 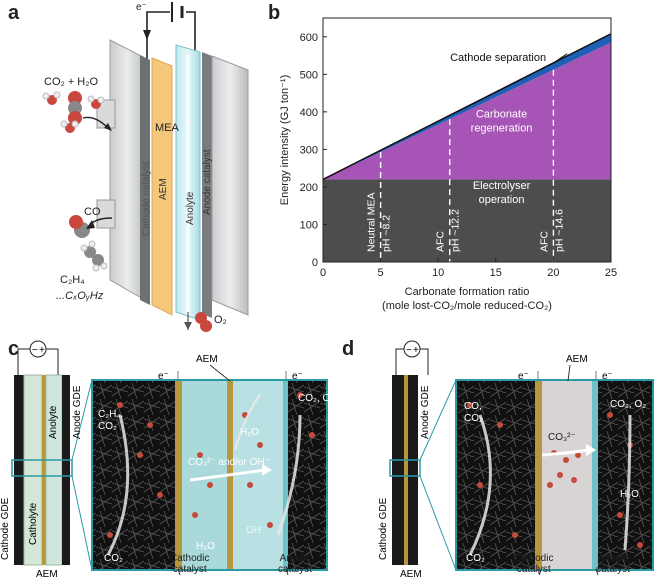 What do you see at coordinates (502, 200) in the screenshot?
I see `operation-label-1: operation` at bounding box center [502, 200].